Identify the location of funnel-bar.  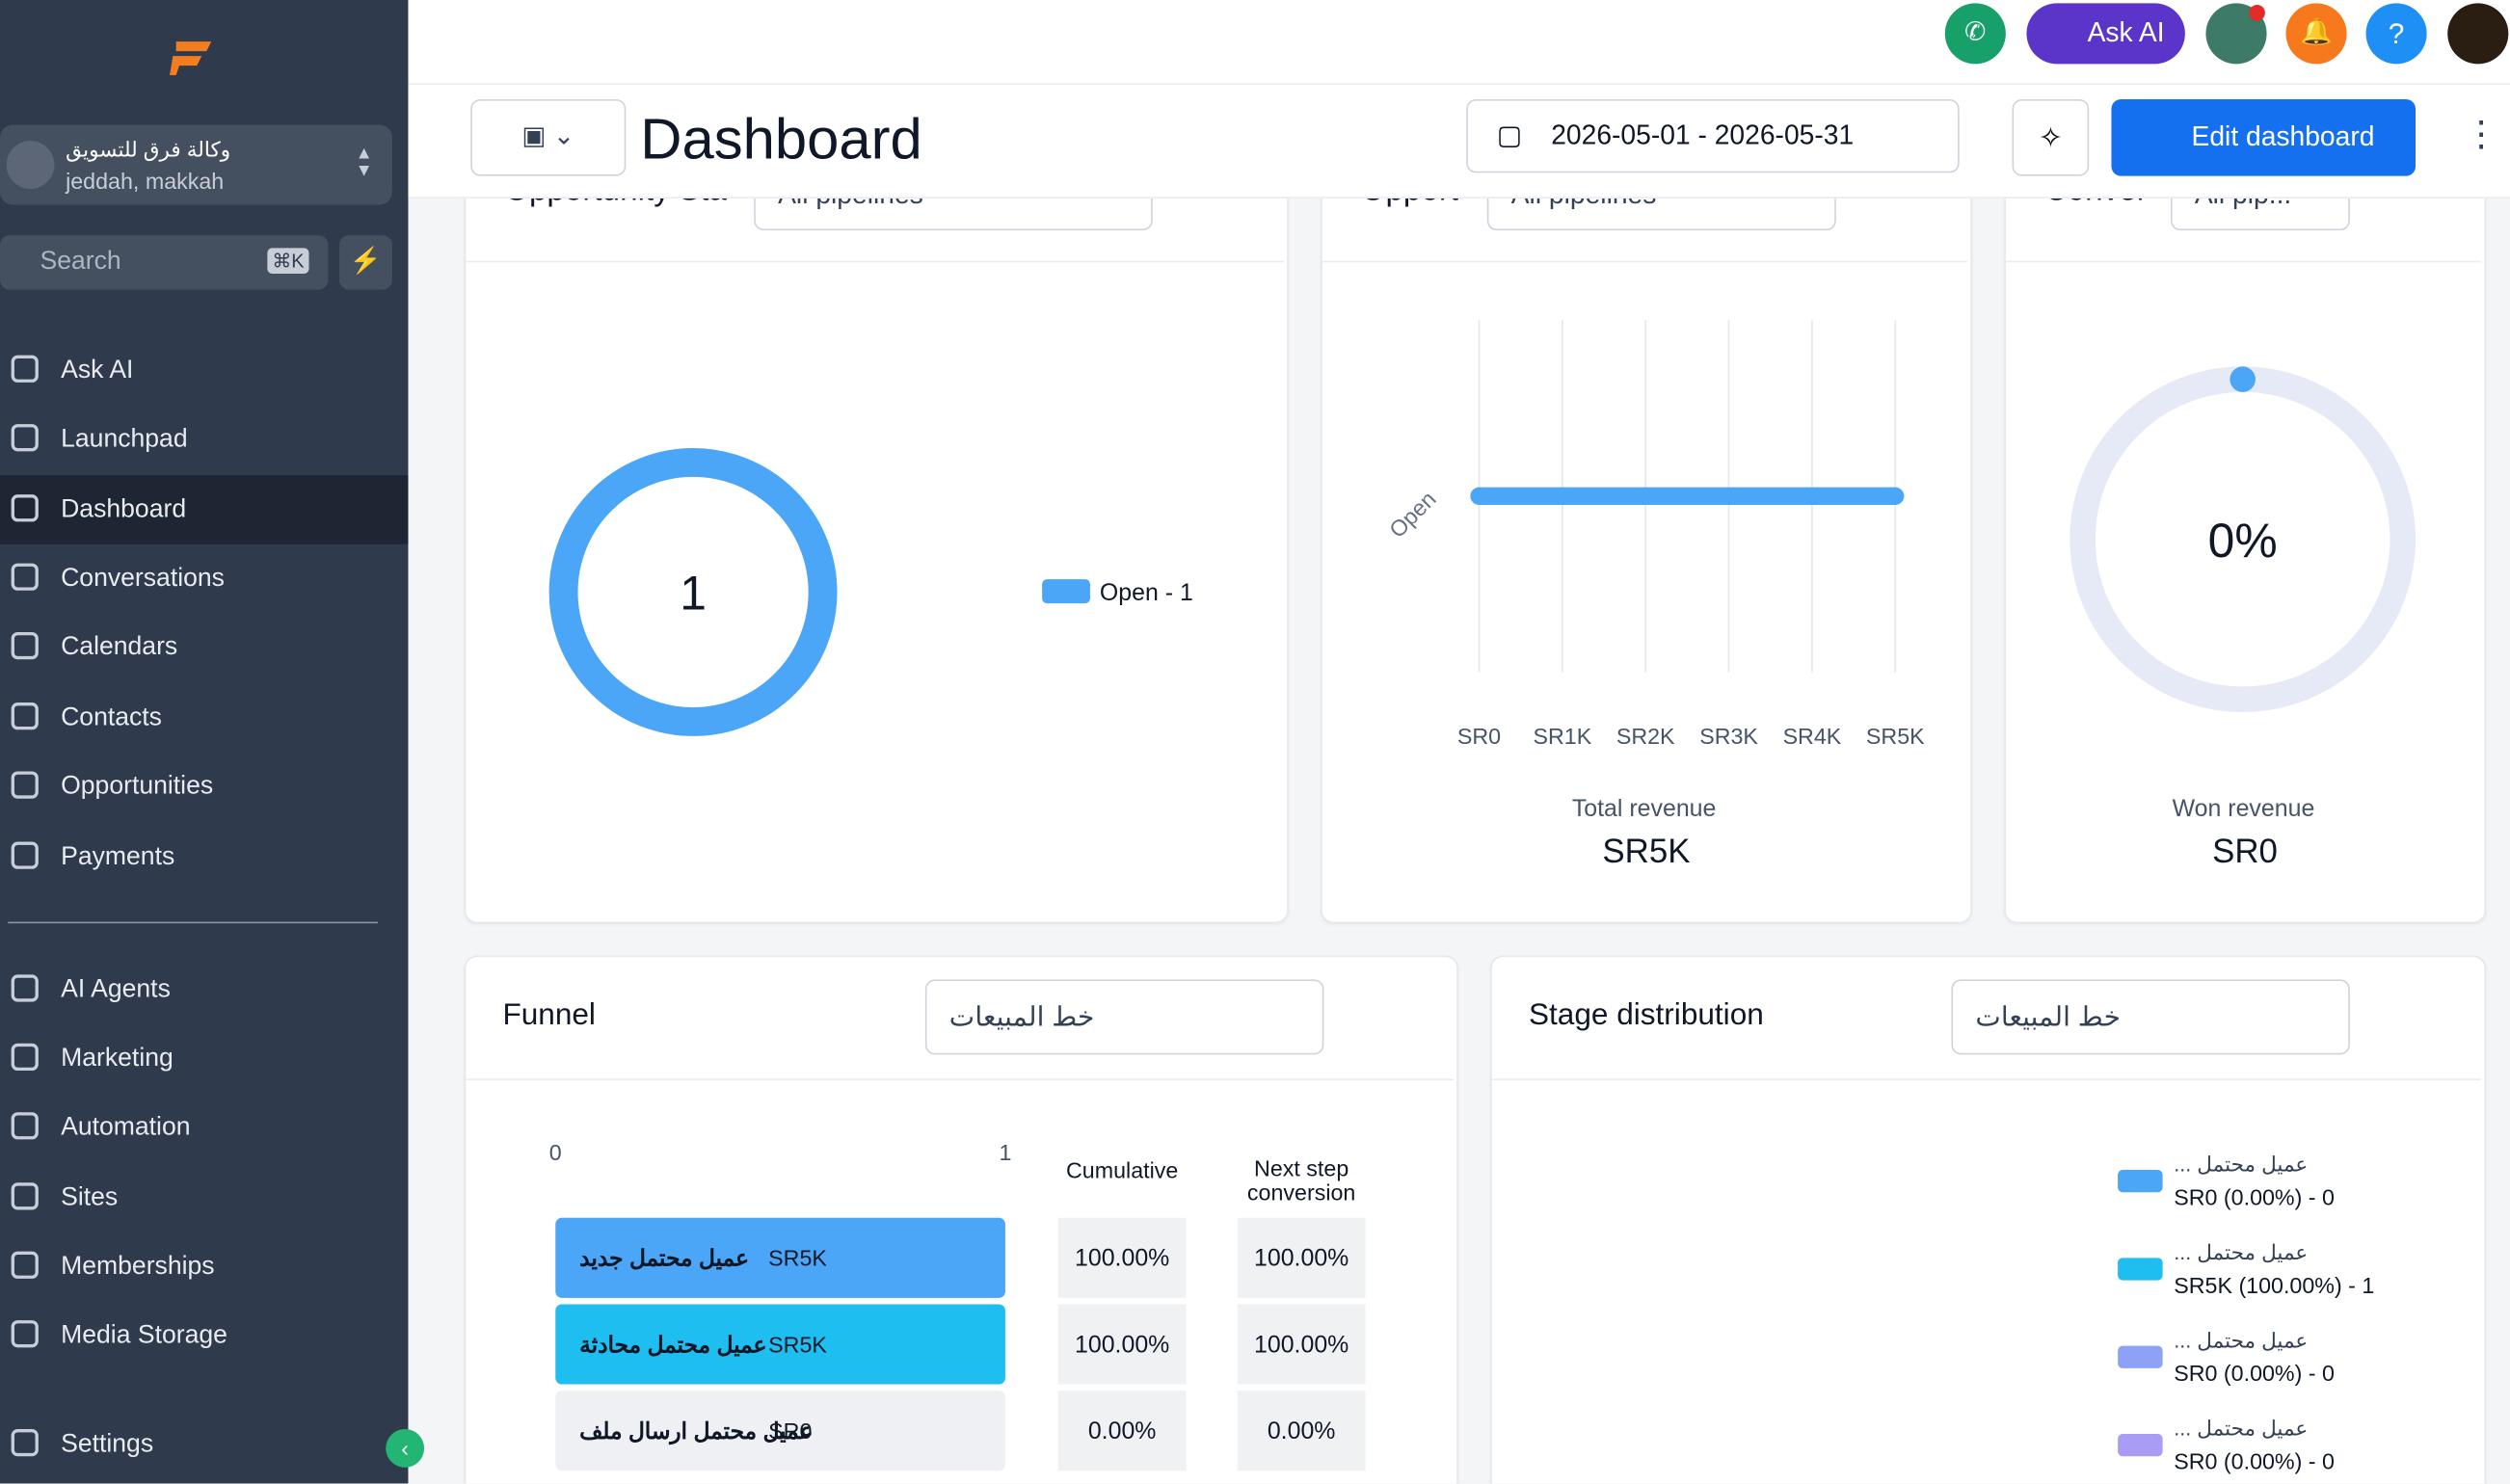
(780, 1257).